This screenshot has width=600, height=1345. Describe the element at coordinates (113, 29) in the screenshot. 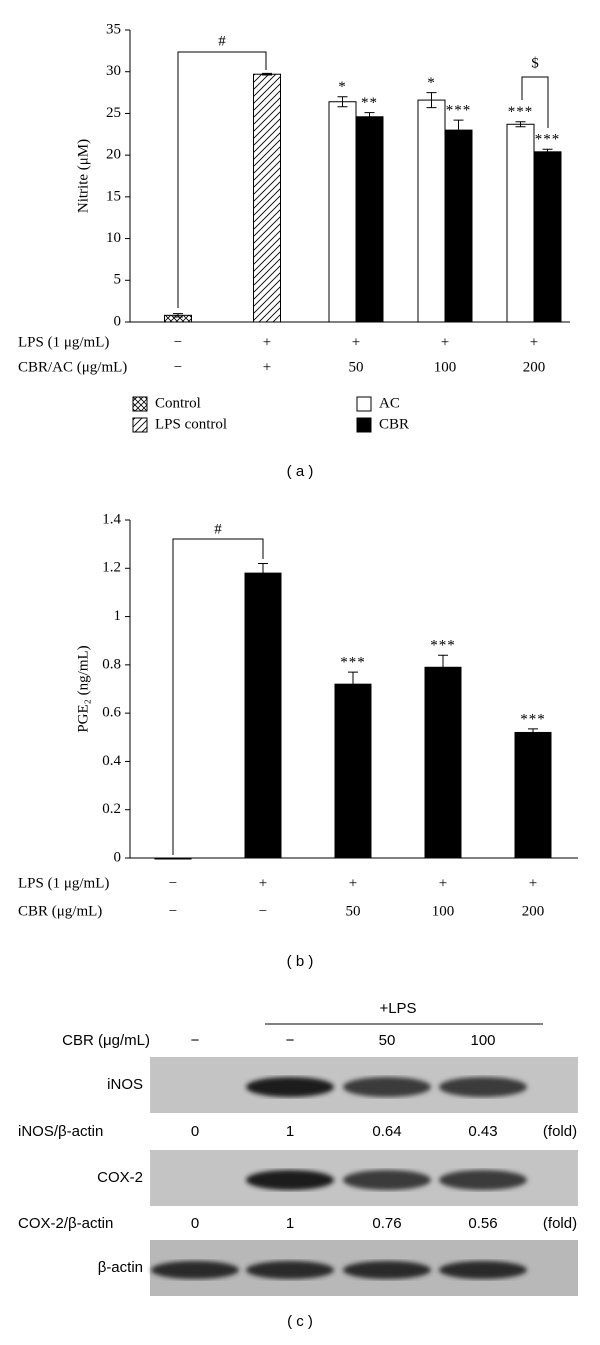

I see `y-tick-label: 35` at that location.